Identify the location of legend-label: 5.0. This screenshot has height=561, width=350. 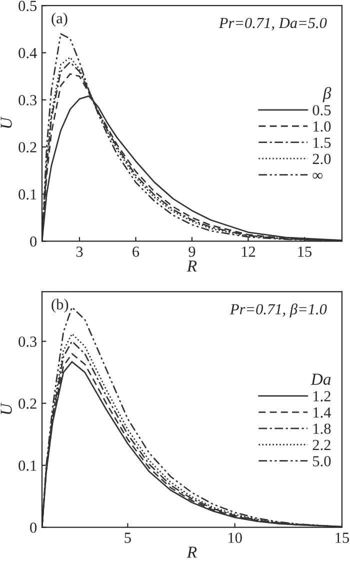
(322, 461).